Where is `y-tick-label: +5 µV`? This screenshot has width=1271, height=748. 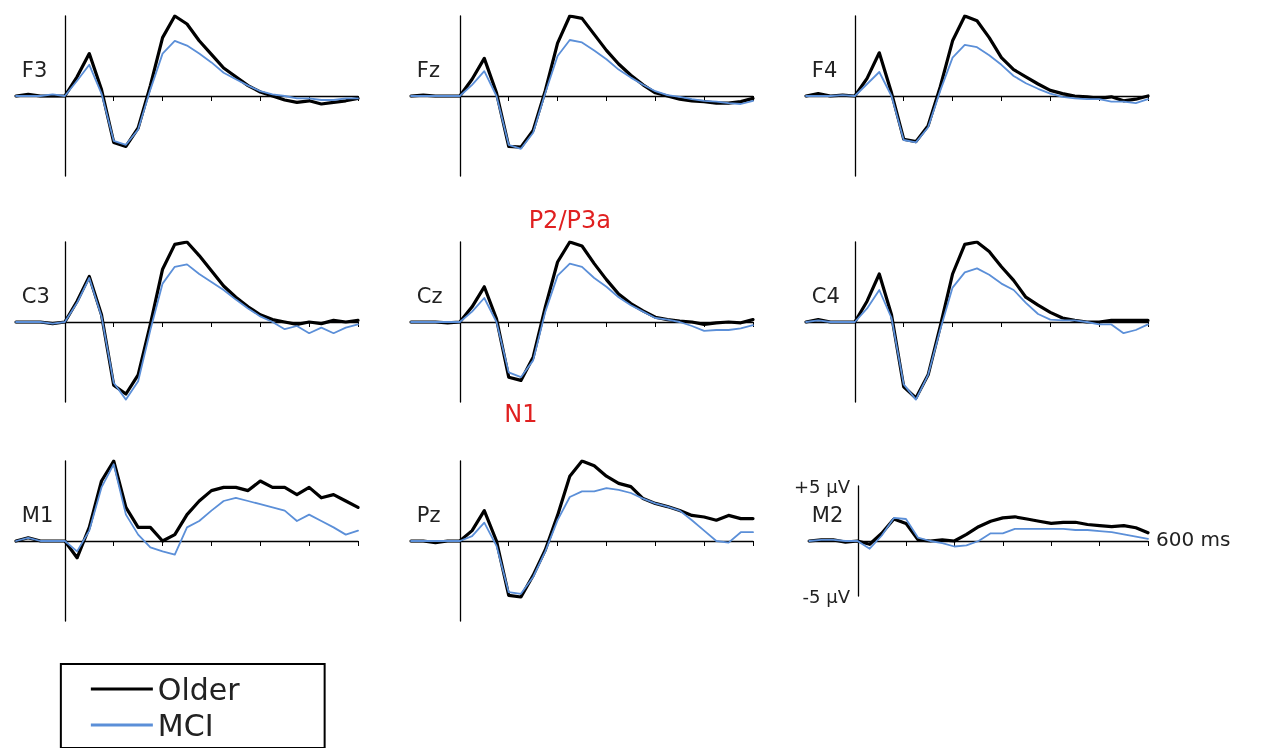 y-tick-label: +5 µV is located at coordinates (822, 486).